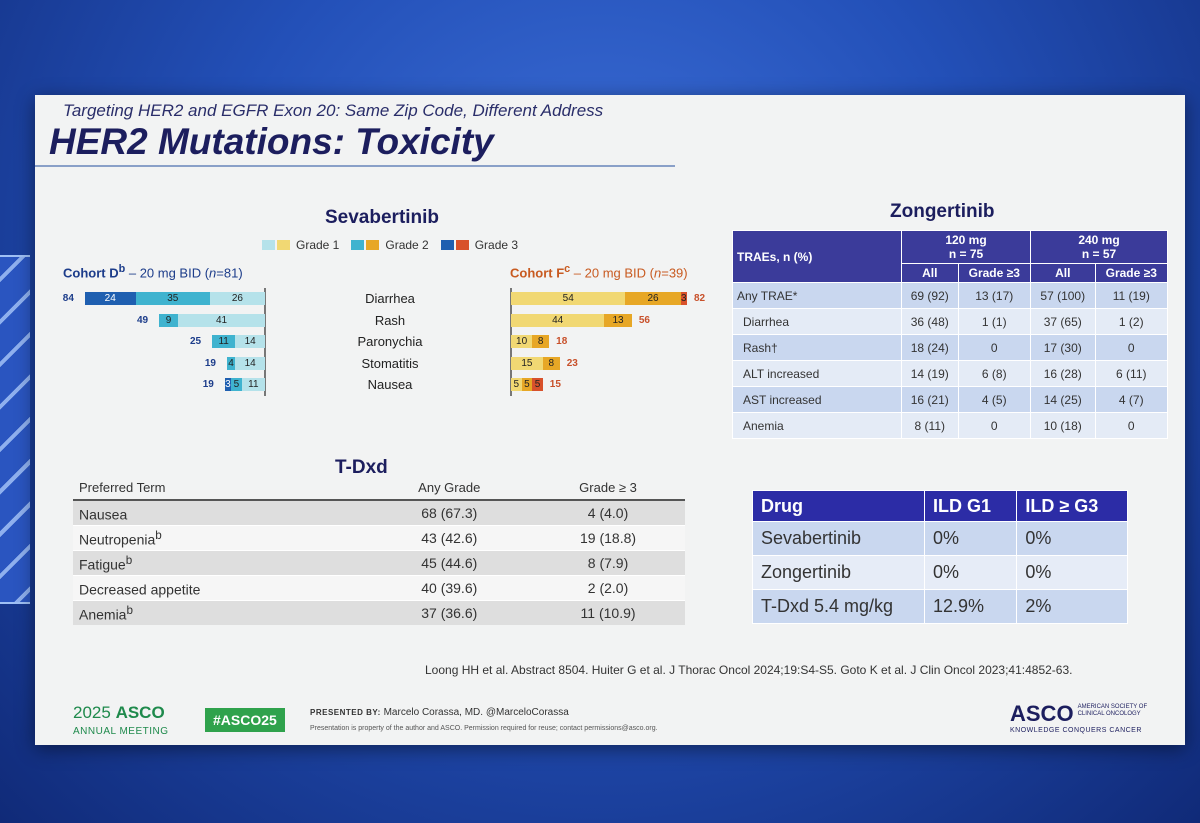 This screenshot has width=1200, height=823. I want to click on tdxd-header-term: Preferred Term, so click(220, 488).